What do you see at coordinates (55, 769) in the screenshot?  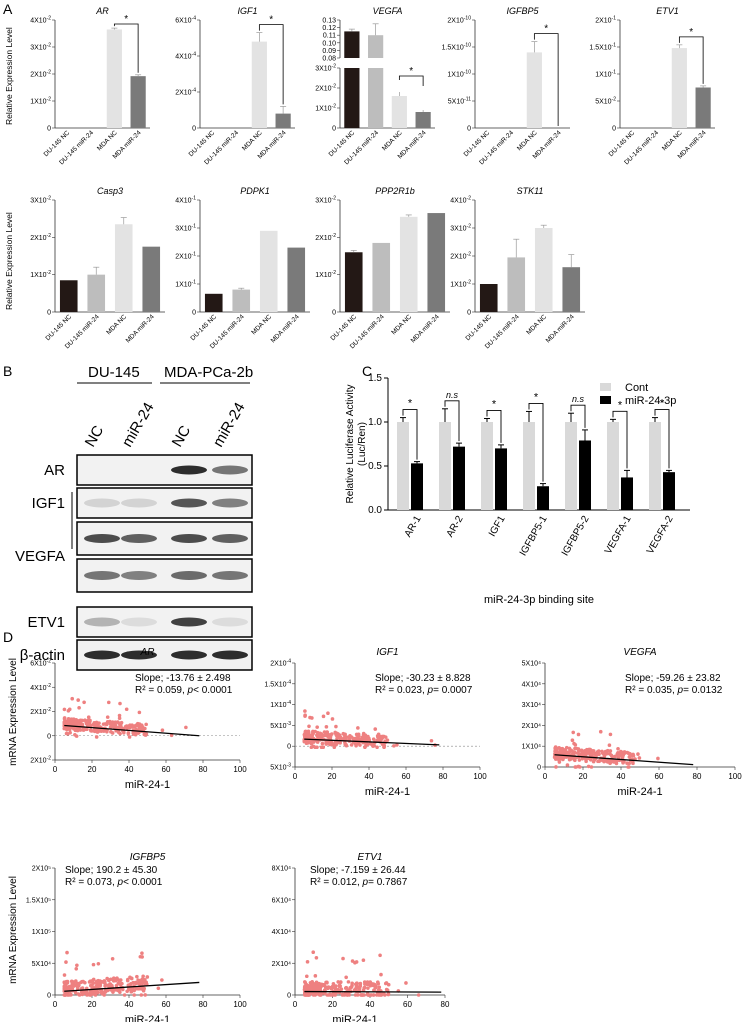 I see `x-tick-label: 0` at bounding box center [55, 769].